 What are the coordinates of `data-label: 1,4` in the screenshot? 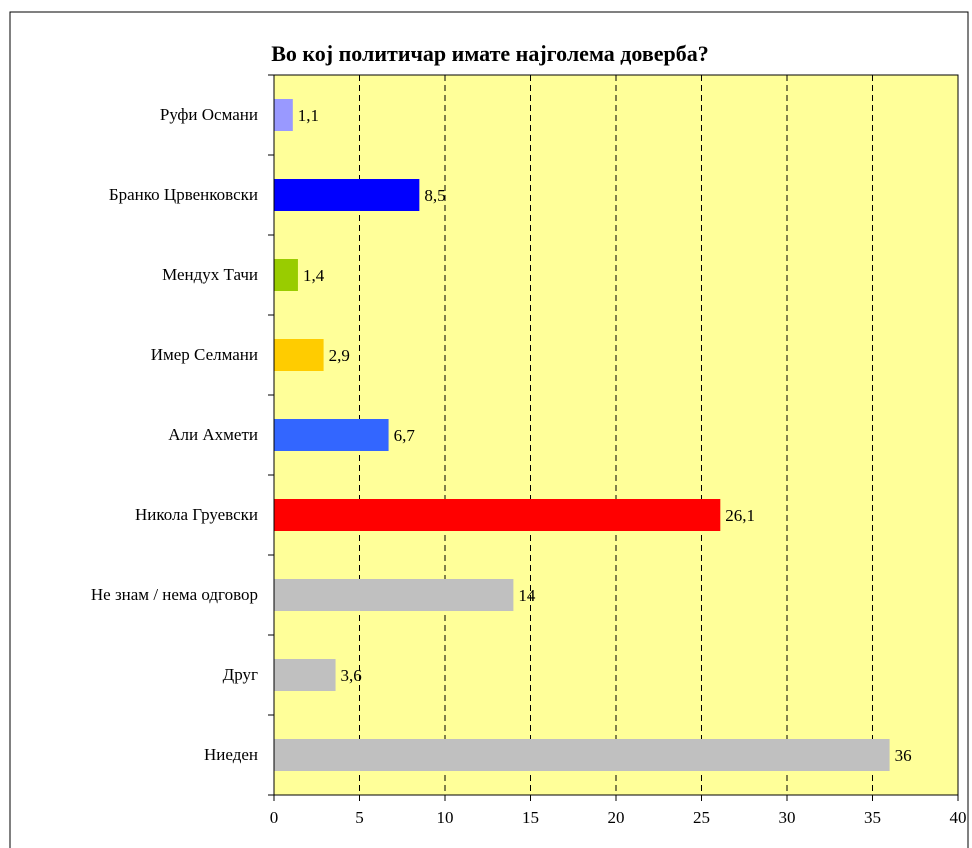 It's located at (314, 275).